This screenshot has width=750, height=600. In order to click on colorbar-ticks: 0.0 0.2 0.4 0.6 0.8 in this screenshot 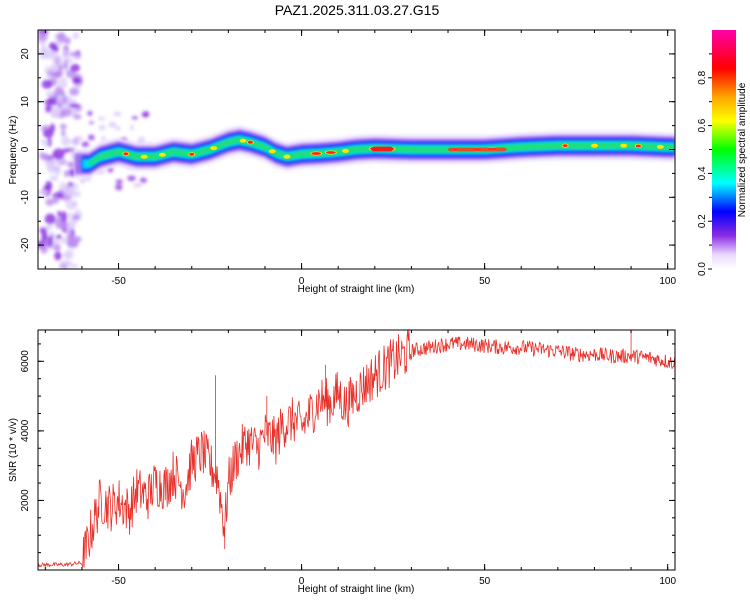, I will do `click(704, 164)`.